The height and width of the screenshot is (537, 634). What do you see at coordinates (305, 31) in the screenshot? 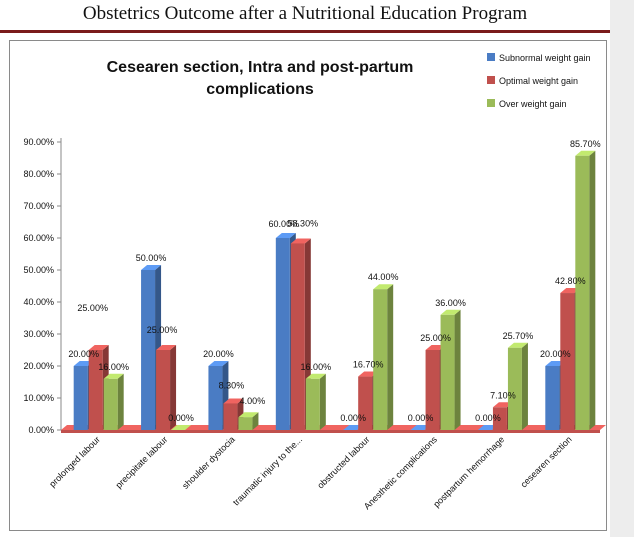
I see `header-divider` at bounding box center [305, 31].